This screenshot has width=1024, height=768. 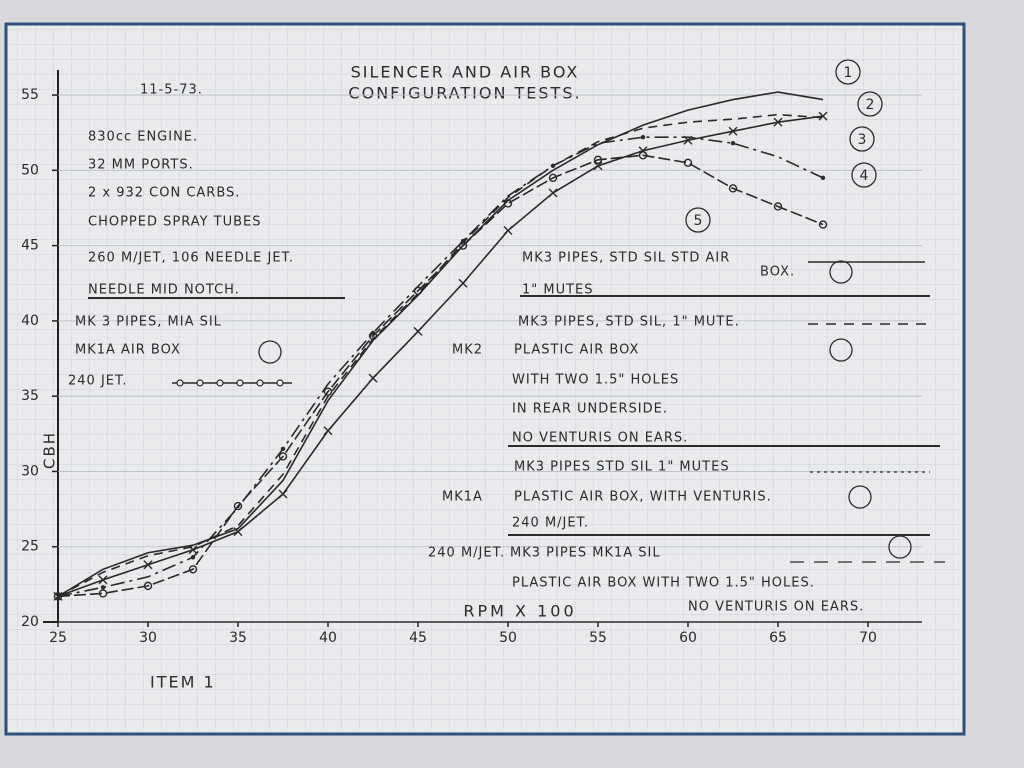 What do you see at coordinates (98, 381) in the screenshot?
I see `note: 240 JET.` at bounding box center [98, 381].